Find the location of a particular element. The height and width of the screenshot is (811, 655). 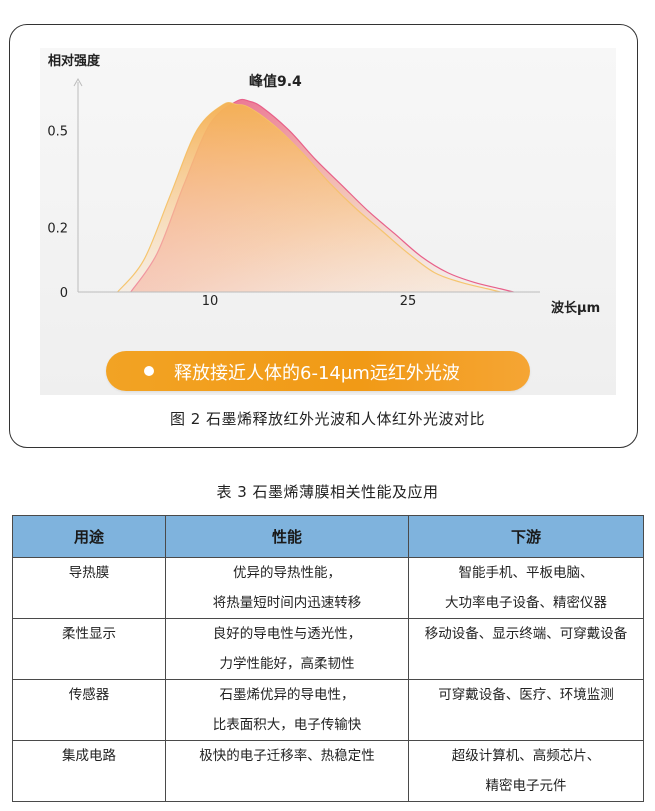

legend-dot-icon is located at coordinates (149, 371).